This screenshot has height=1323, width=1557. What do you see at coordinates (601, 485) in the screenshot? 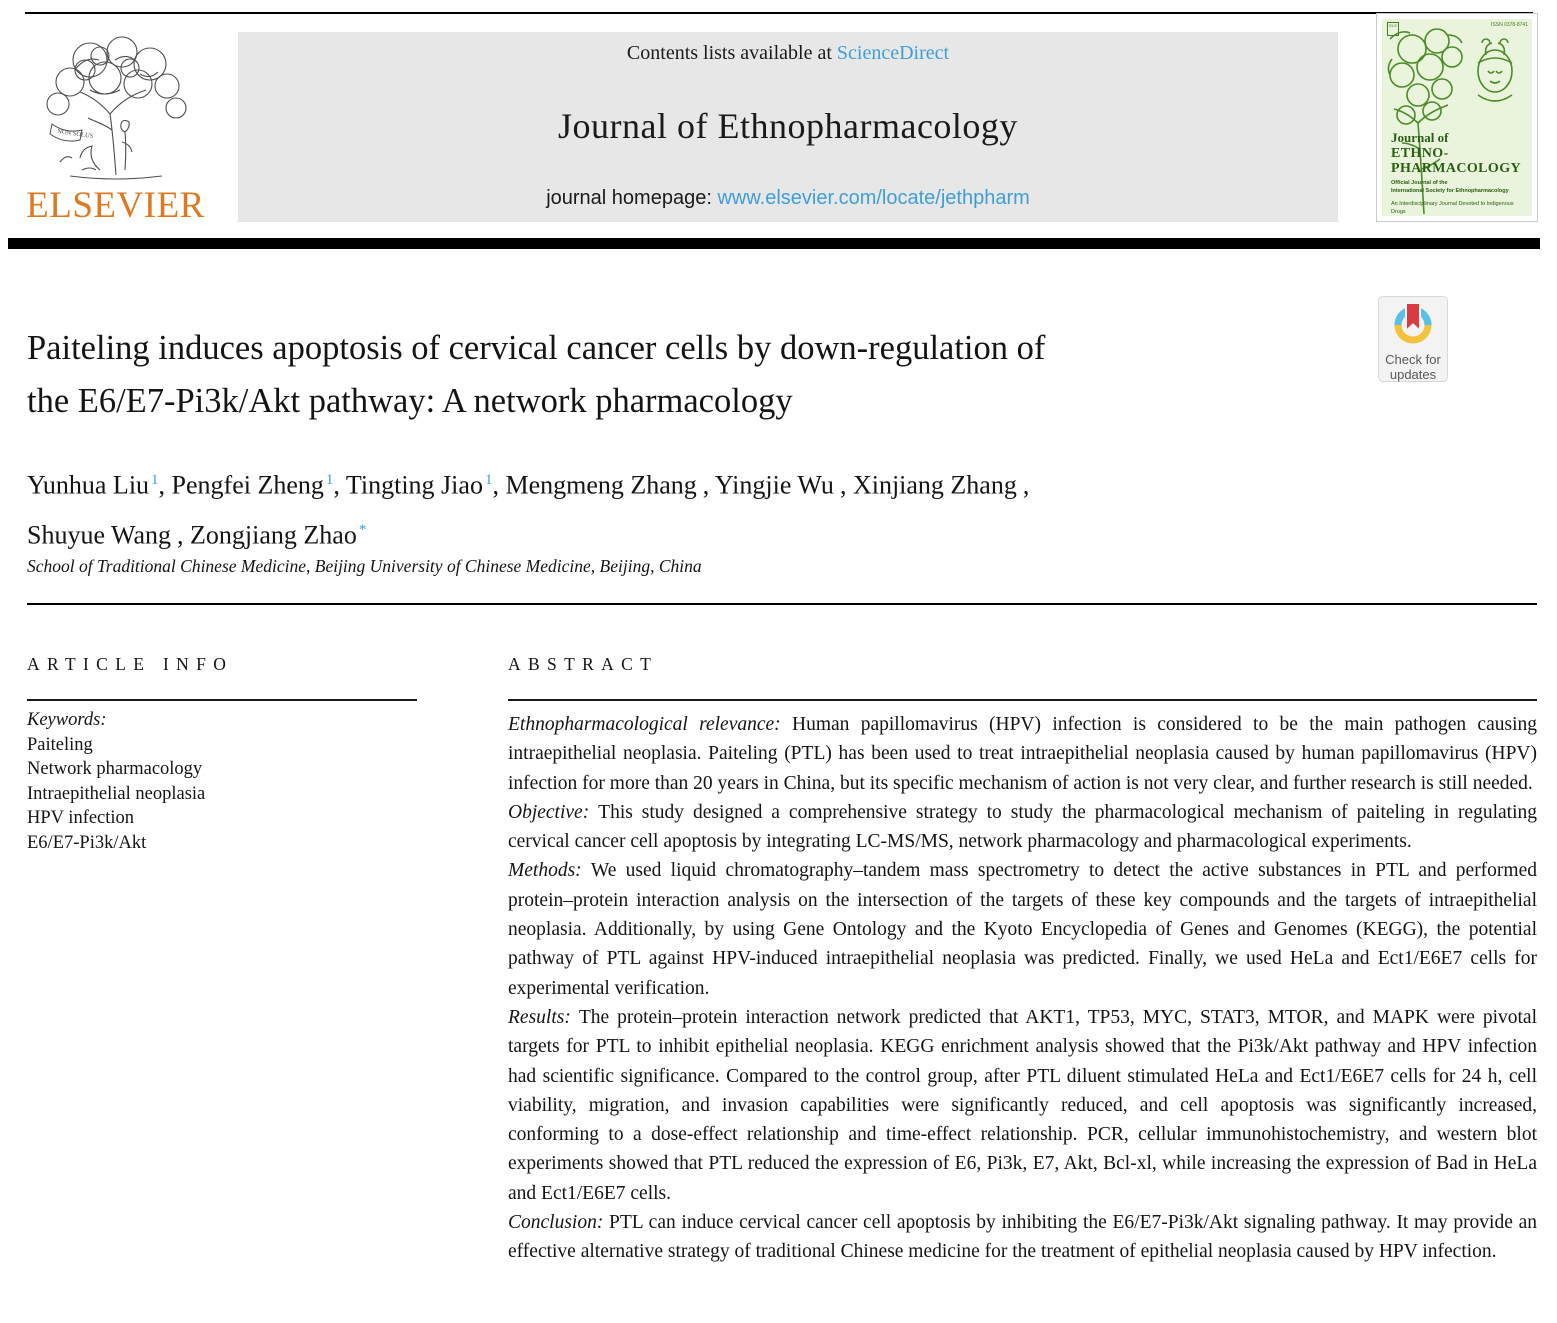
I see `author-name: Mengmeng Zhang` at bounding box center [601, 485].